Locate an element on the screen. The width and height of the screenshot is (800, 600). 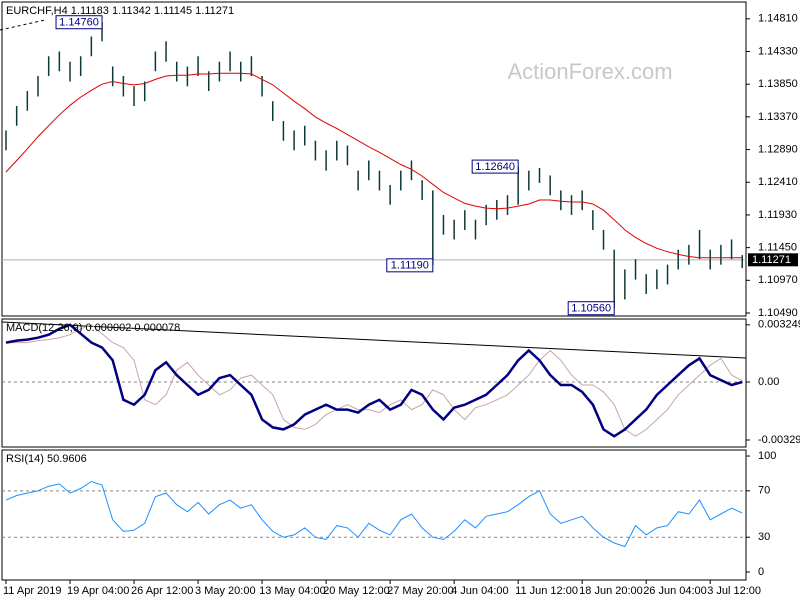
panel-title: MACD(12,26,9) 0.000002 0.000078 is located at coordinates (93, 328).